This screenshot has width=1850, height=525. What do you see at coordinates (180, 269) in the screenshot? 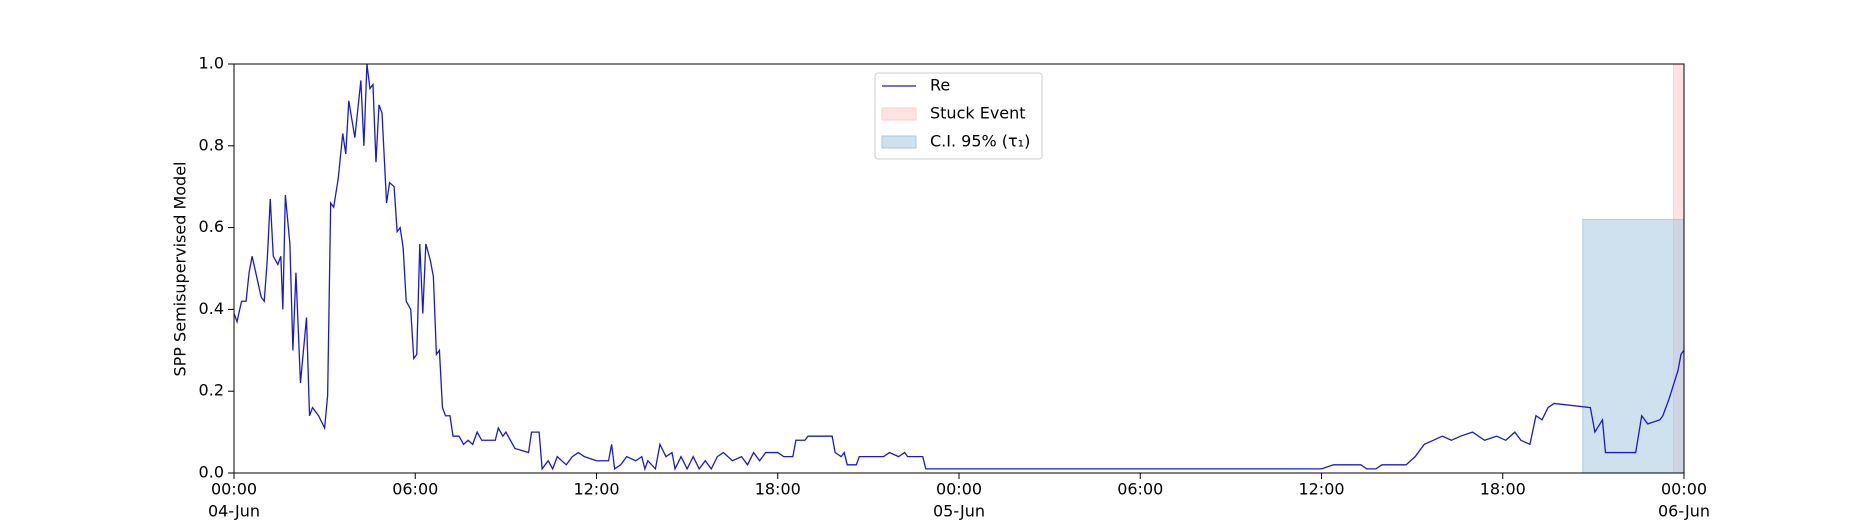
I see `y-axis-label: SPP Semisupervised Model` at bounding box center [180, 269].